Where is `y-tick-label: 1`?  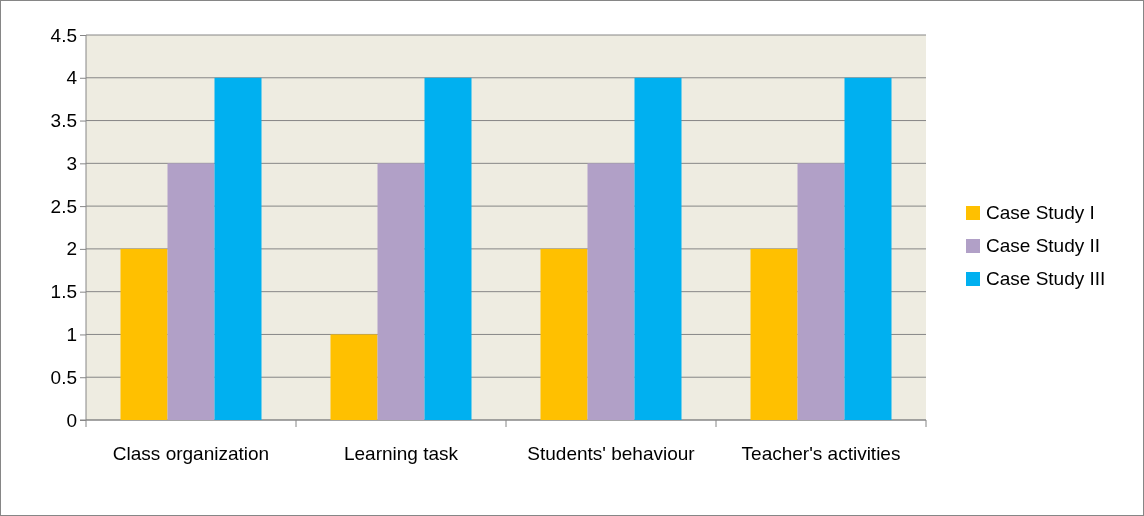 y-tick-label: 1 is located at coordinates (71, 335).